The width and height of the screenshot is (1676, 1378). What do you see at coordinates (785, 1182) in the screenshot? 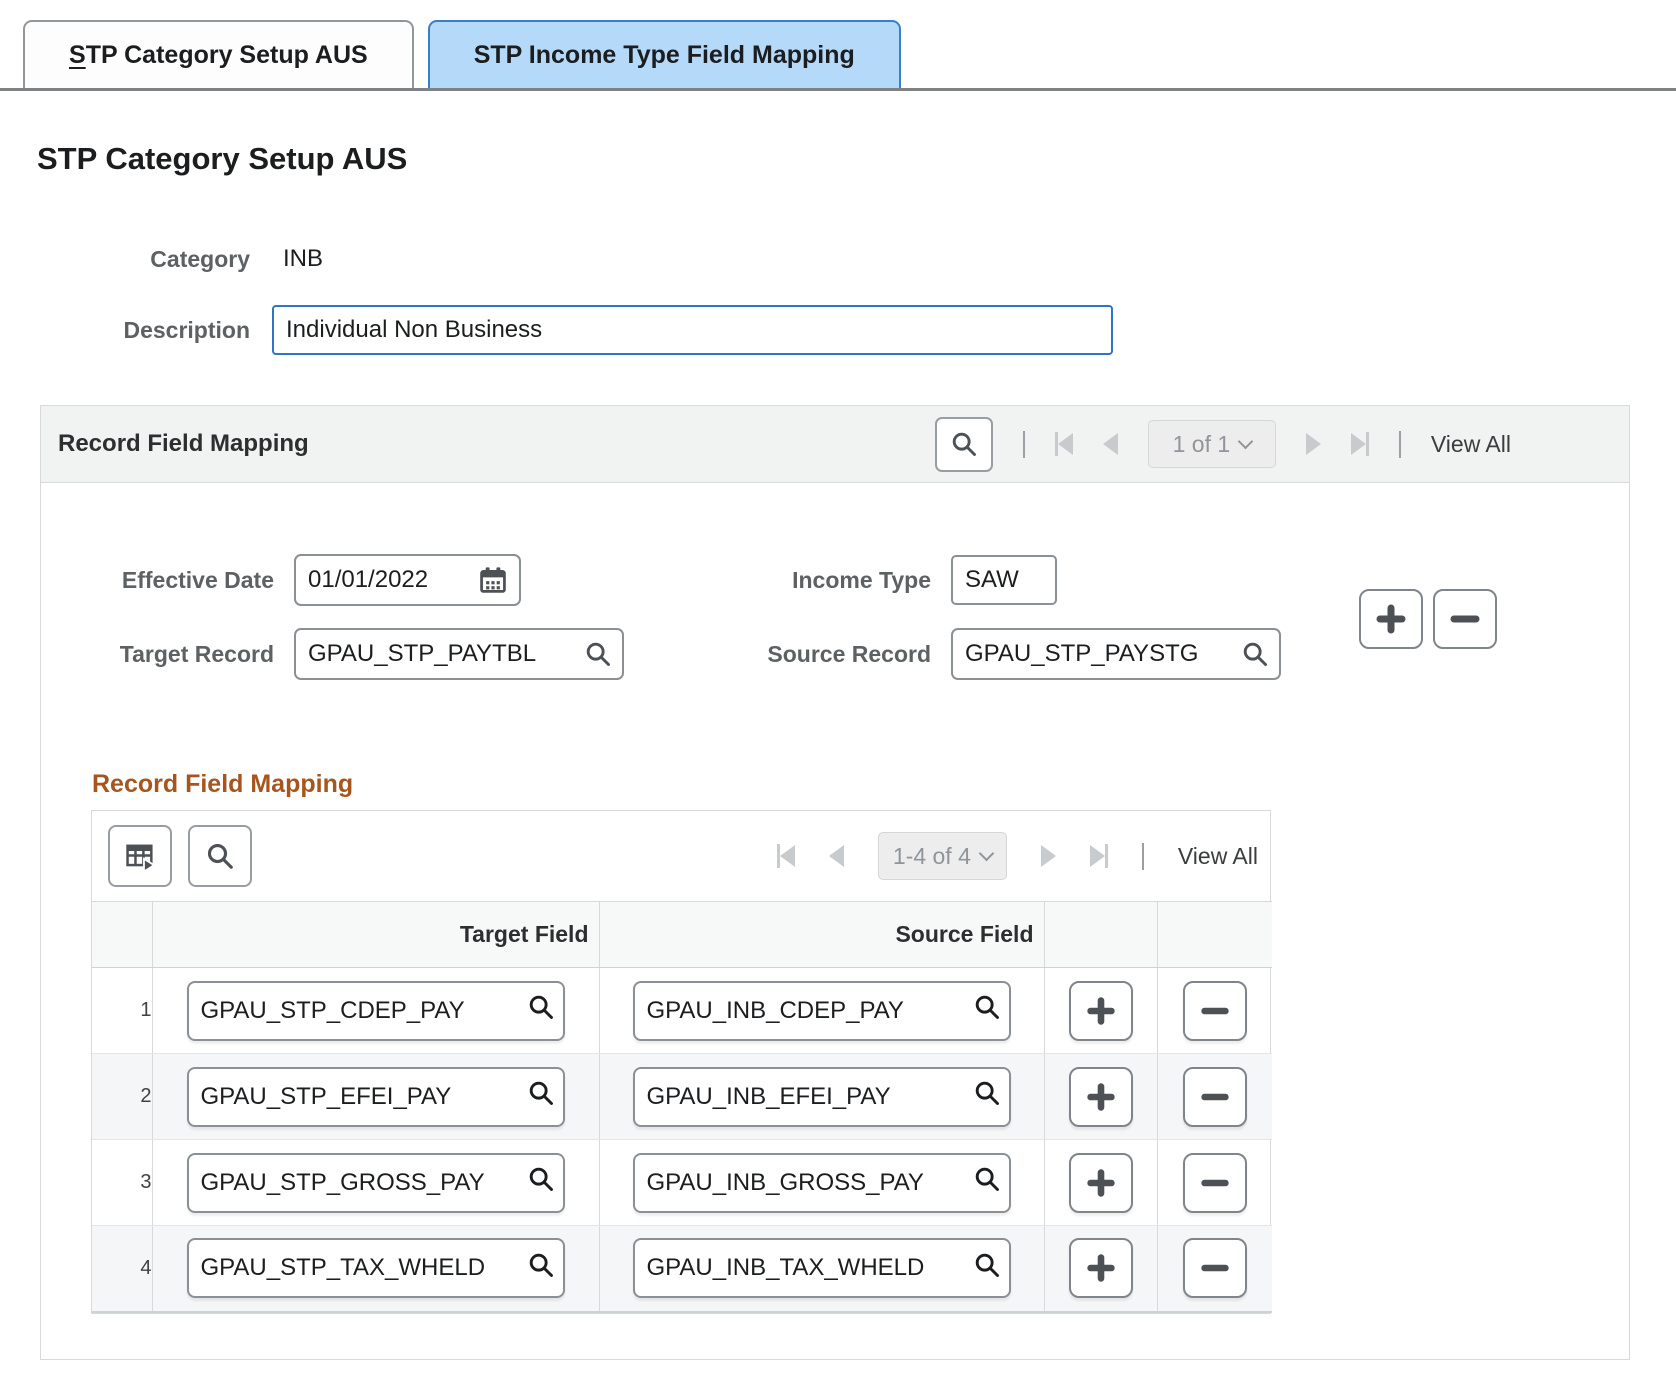
I see `source-field-value: GPAU_INB_GROSS_PAY` at bounding box center [785, 1182].